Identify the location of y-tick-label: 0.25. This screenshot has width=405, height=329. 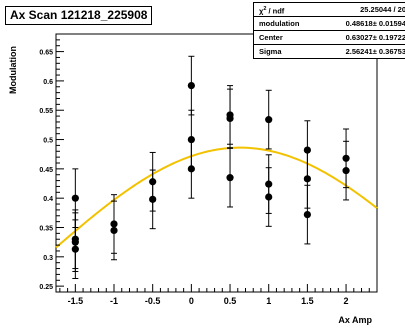
(46, 287).